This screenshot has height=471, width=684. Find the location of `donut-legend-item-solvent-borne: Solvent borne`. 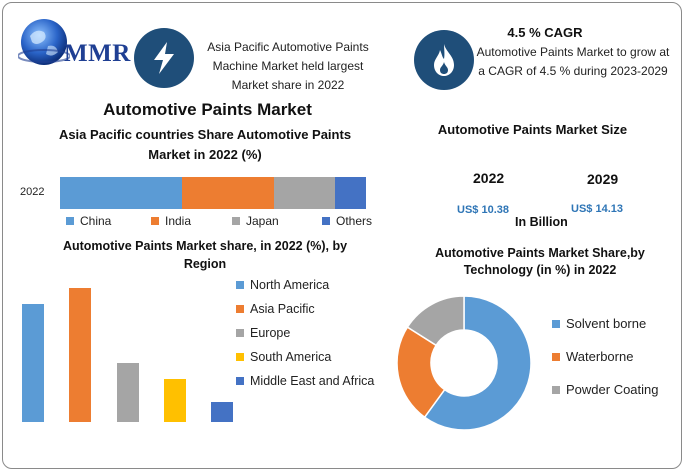

donut-legend-item-solvent-borne: Solvent borne is located at coordinates (599, 323).